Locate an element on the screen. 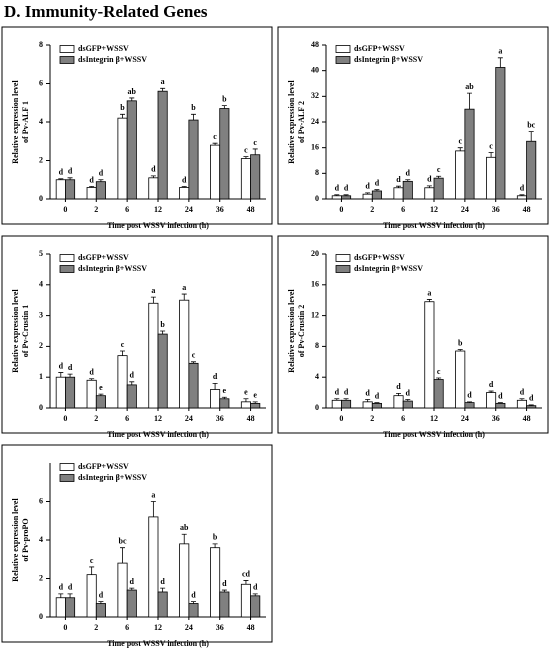 This screenshot has width=550, height=659. y-axis-label: of Pv-Crustin 2 is located at coordinates (301, 331).